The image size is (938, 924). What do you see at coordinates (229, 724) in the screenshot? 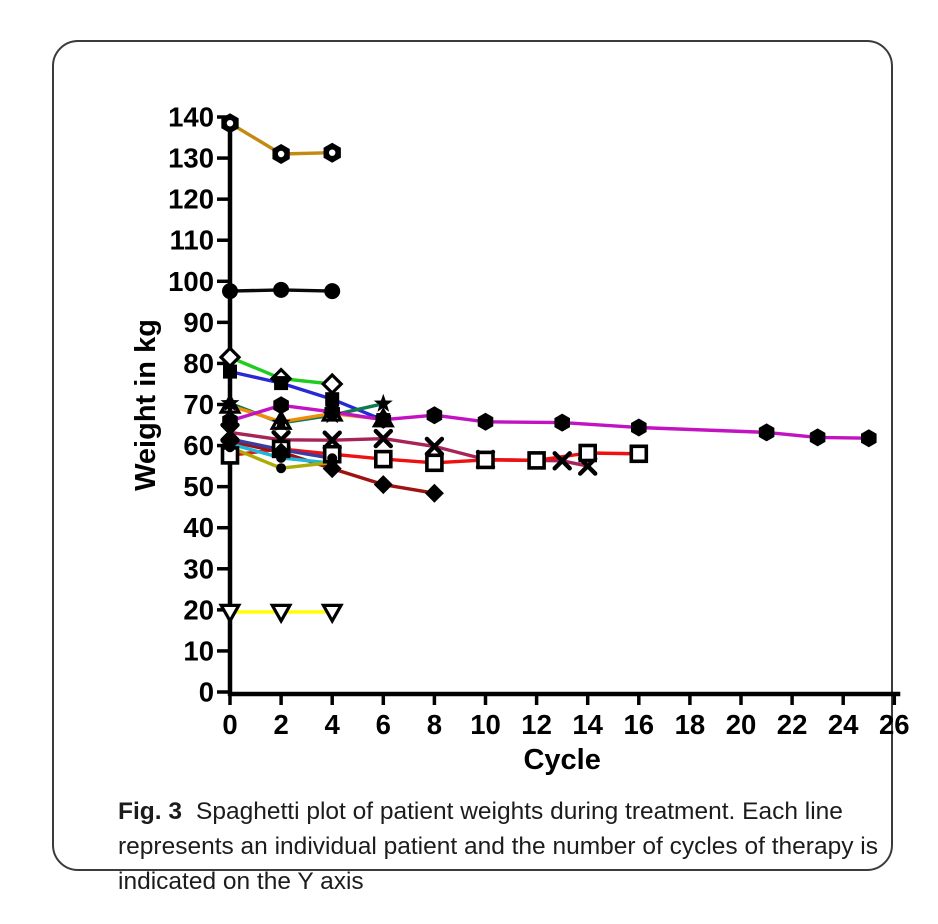
I see `x-tick-label: 0` at bounding box center [229, 724].